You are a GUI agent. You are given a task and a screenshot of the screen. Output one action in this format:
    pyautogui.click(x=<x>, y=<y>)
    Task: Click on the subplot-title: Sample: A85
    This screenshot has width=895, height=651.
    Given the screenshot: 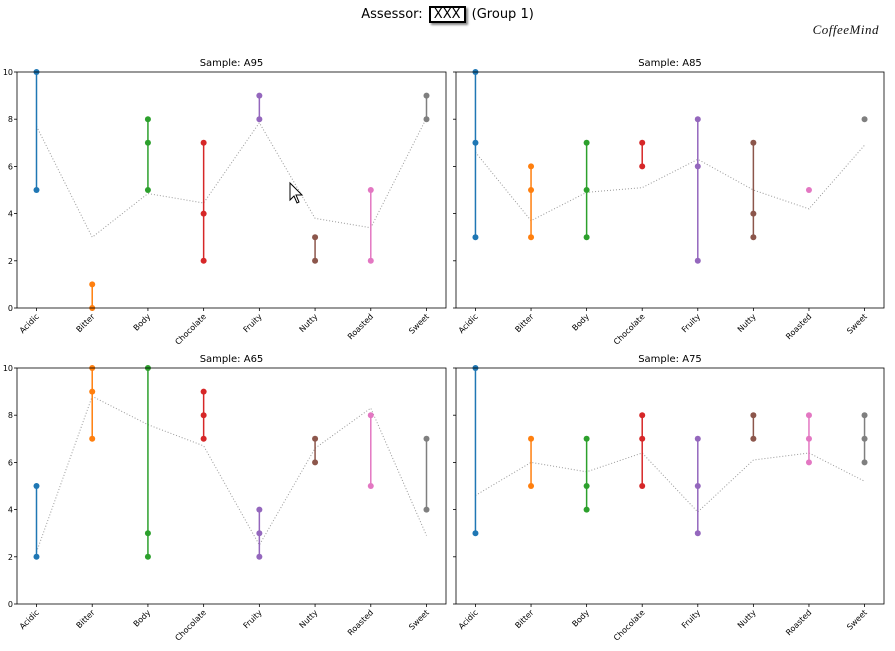 What is the action you would take?
    pyautogui.click(x=670, y=63)
    